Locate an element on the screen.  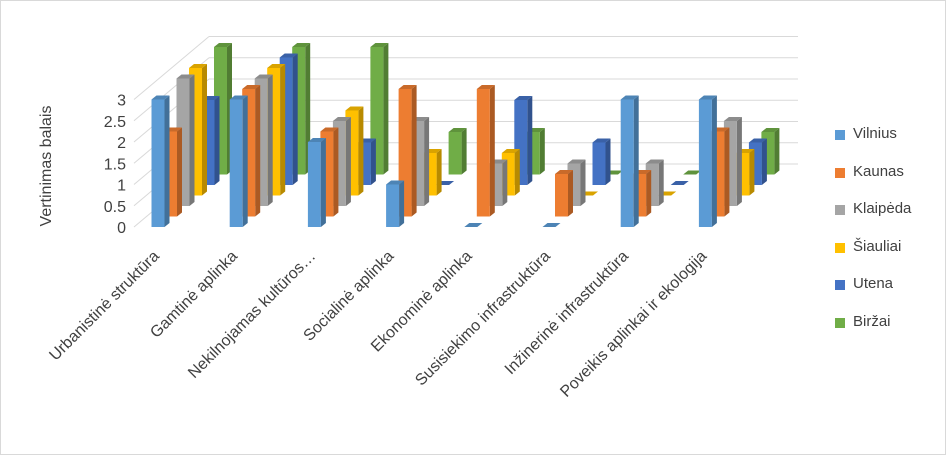
y-tick-label: 1 is located at coordinates (121, 186).